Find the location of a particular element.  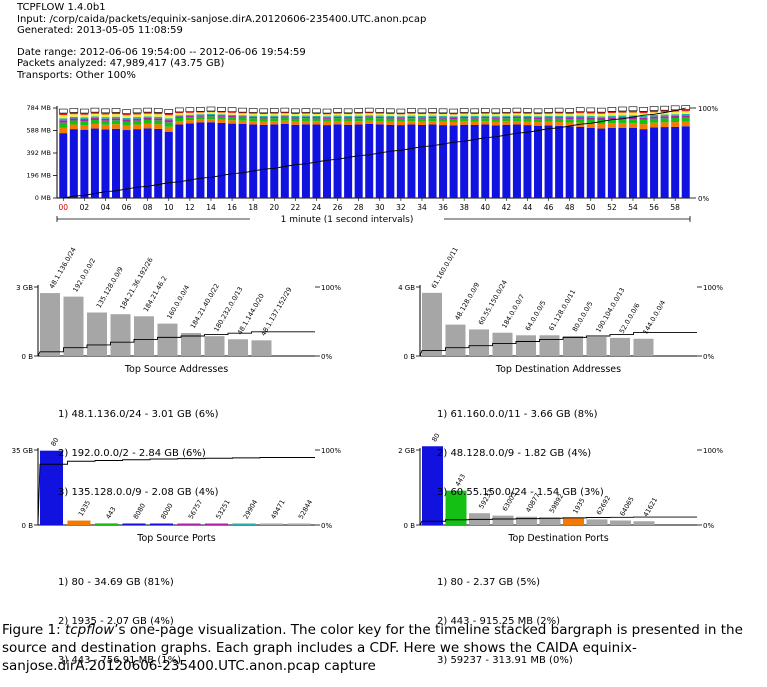

src-addr-y-tick-label: 0 B is located at coordinates (28, 357).